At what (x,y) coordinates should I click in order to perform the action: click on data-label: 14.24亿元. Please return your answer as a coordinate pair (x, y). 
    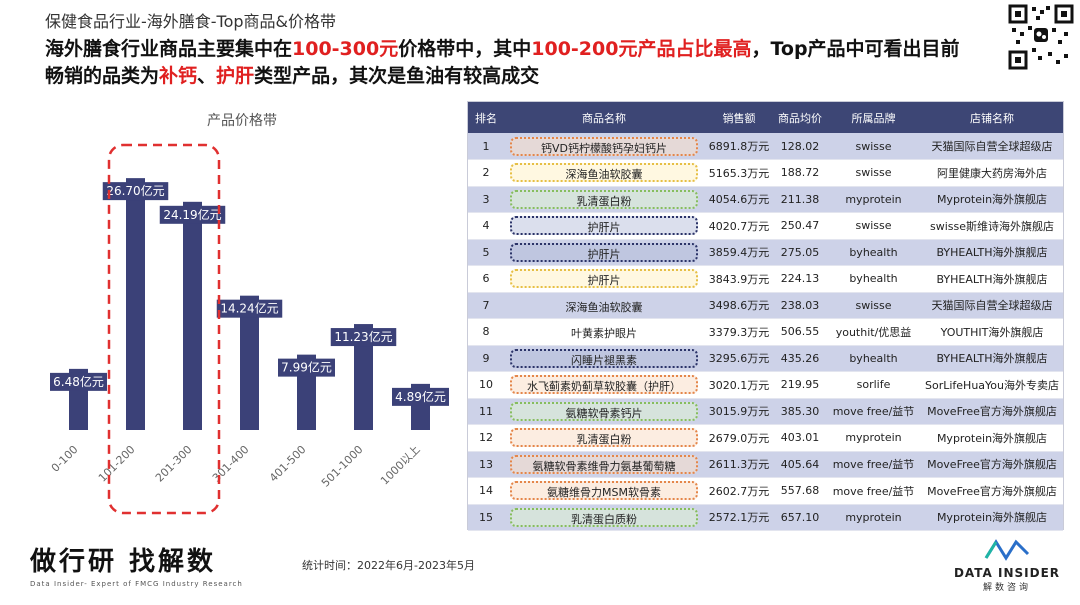
    Looking at the image, I should click on (249, 308).